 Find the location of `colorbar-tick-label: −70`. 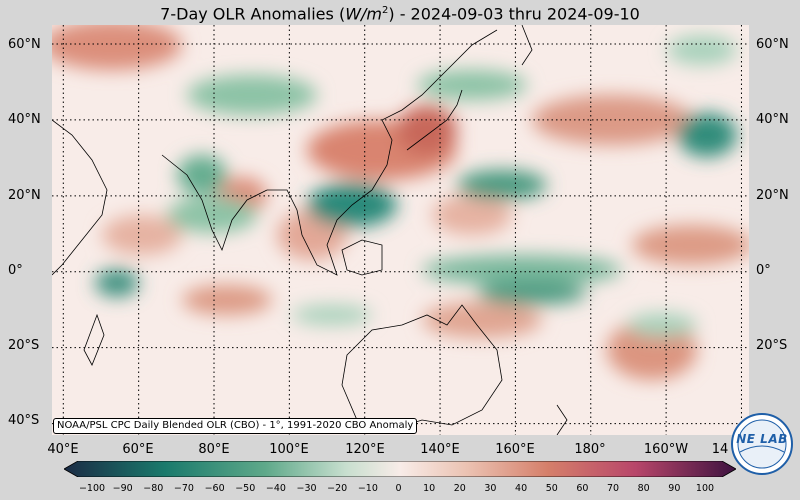

colorbar-tick-label: −70 is located at coordinates (183, 488).